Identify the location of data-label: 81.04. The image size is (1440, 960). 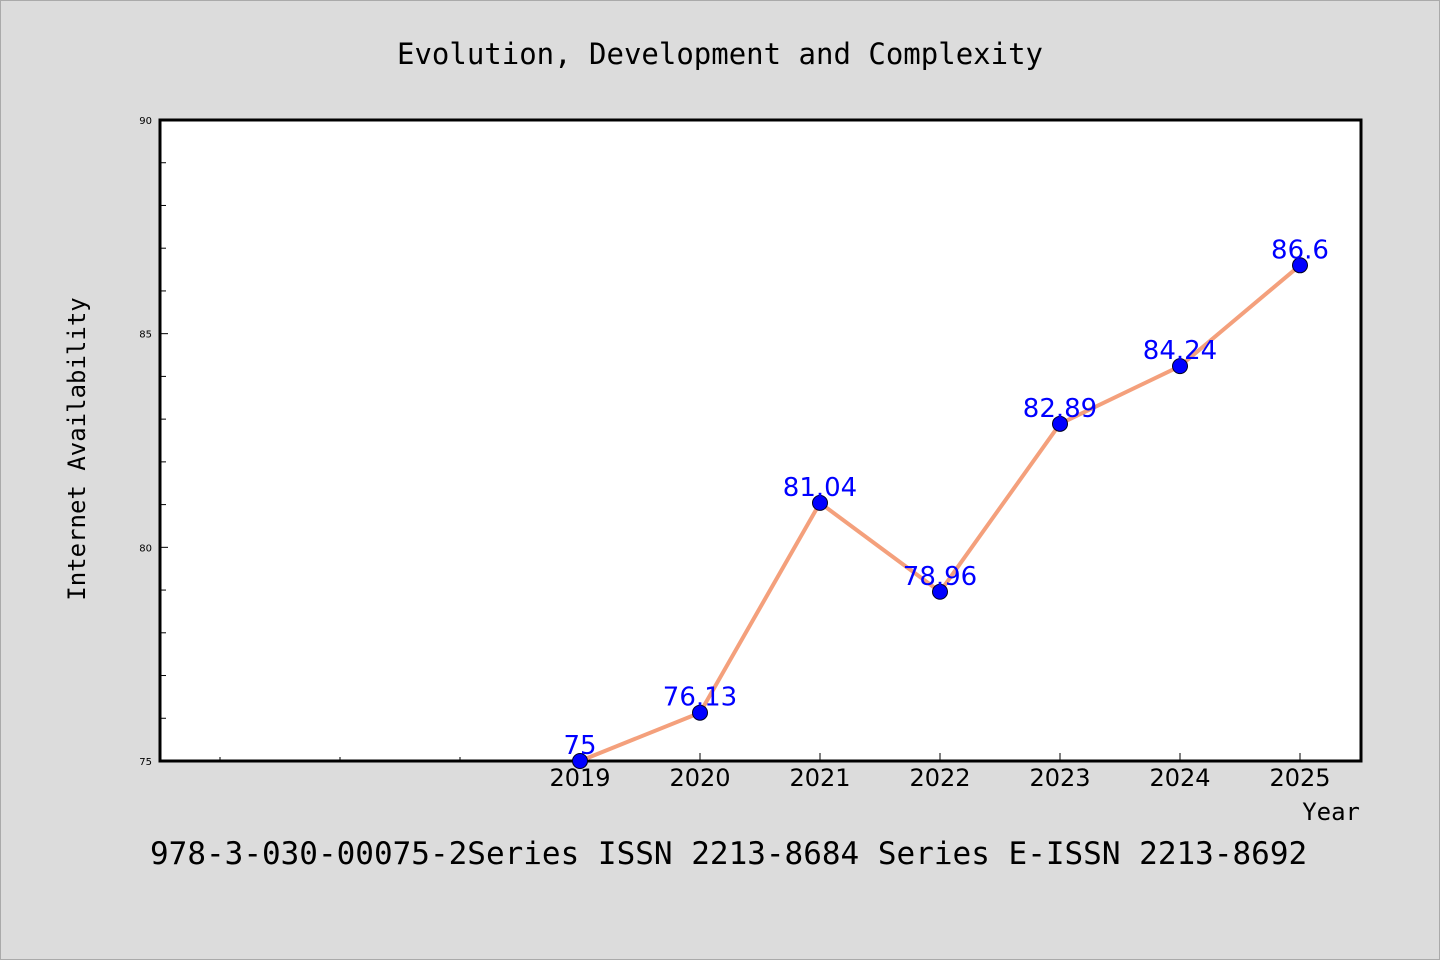
(820, 488).